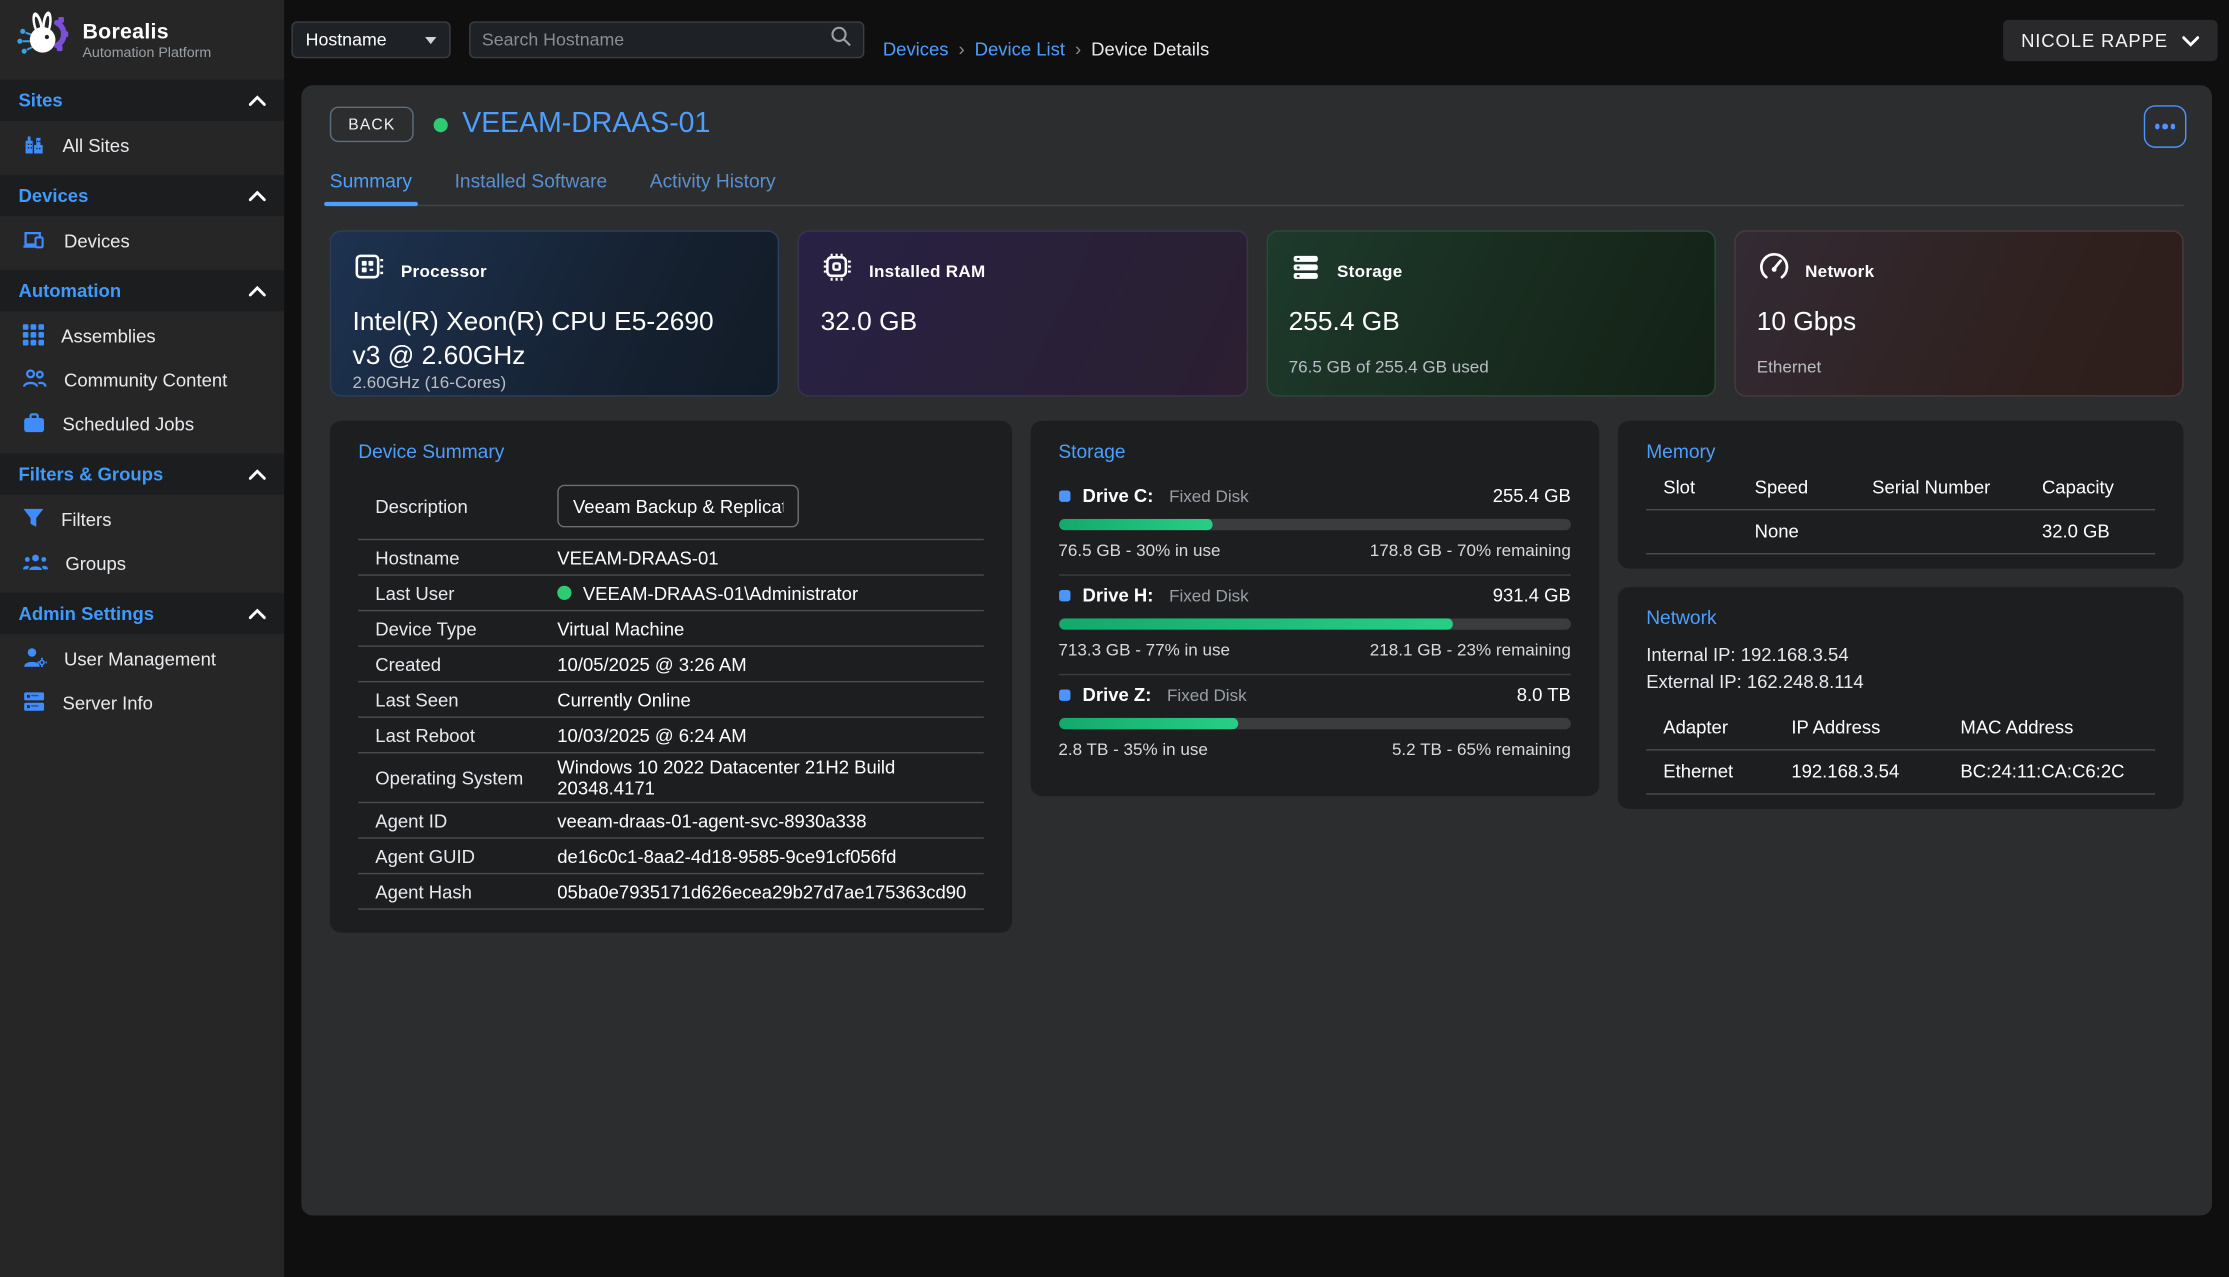  What do you see at coordinates (1020, 48) in the screenshot?
I see `breadcrumb-device-list: Device List` at bounding box center [1020, 48].